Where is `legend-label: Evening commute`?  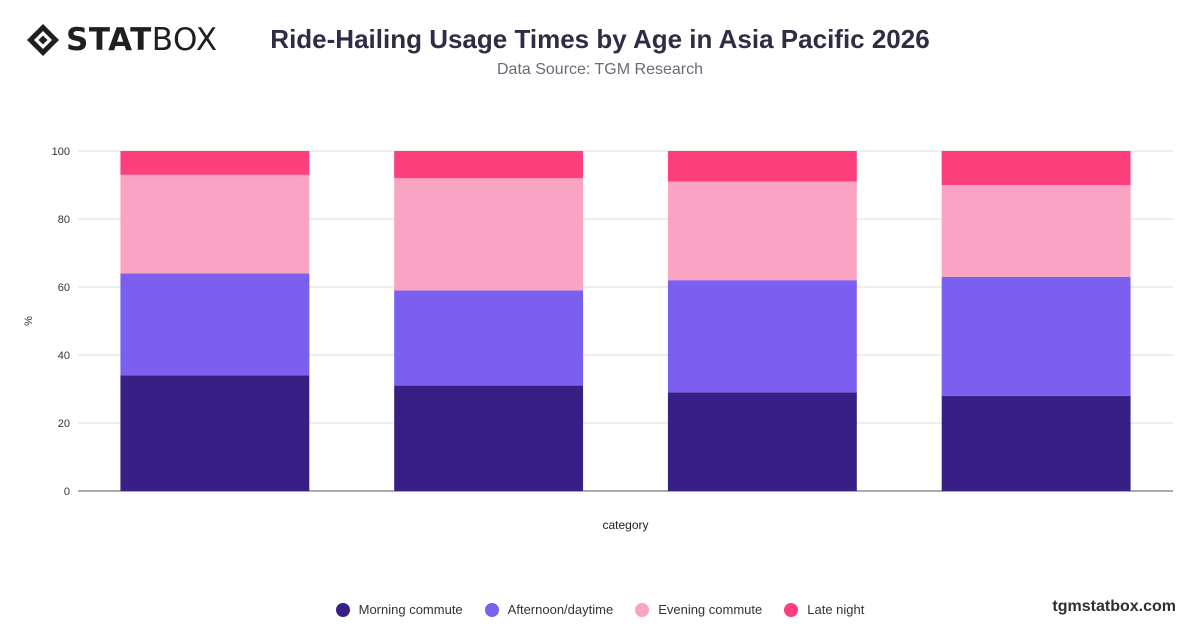 legend-label: Evening commute is located at coordinates (710, 609).